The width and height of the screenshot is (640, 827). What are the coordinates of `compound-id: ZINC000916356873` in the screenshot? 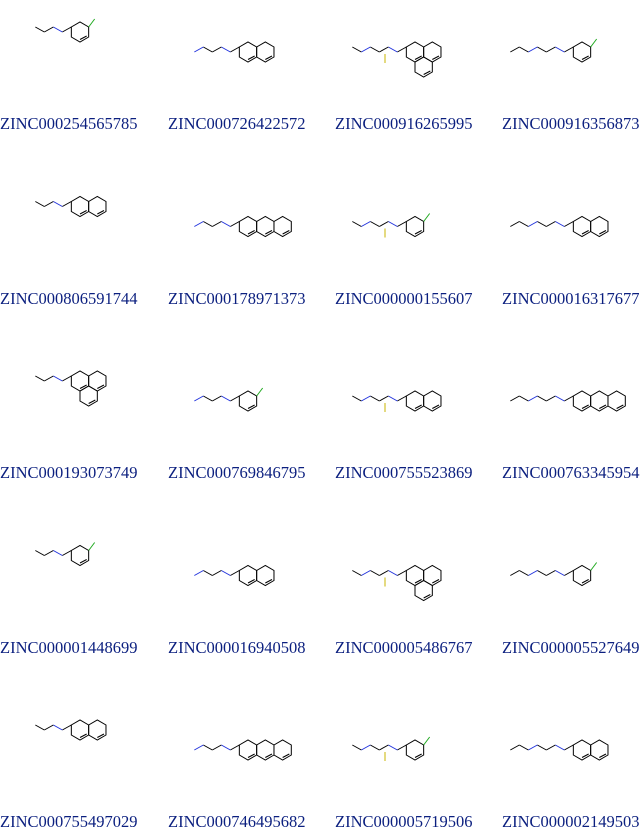 It's located at (571, 123).